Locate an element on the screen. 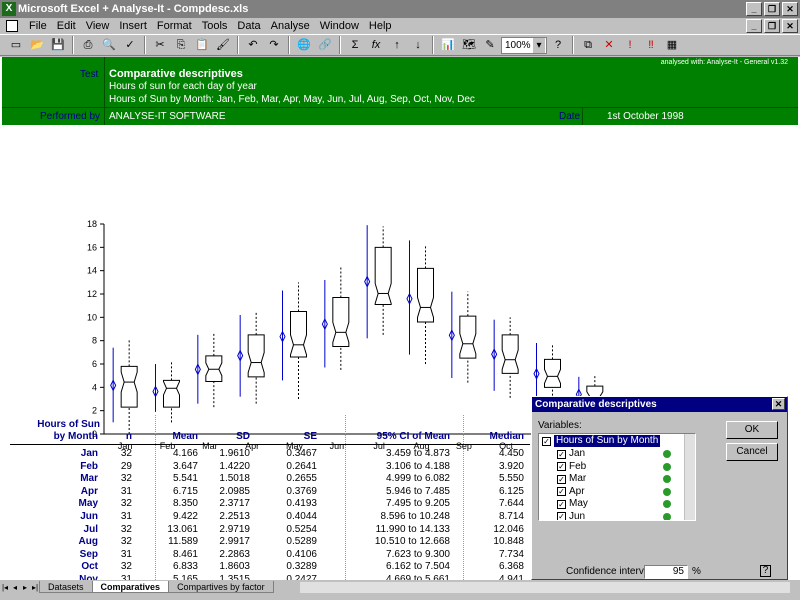  spelling-icon: ✓ is located at coordinates (130, 45).